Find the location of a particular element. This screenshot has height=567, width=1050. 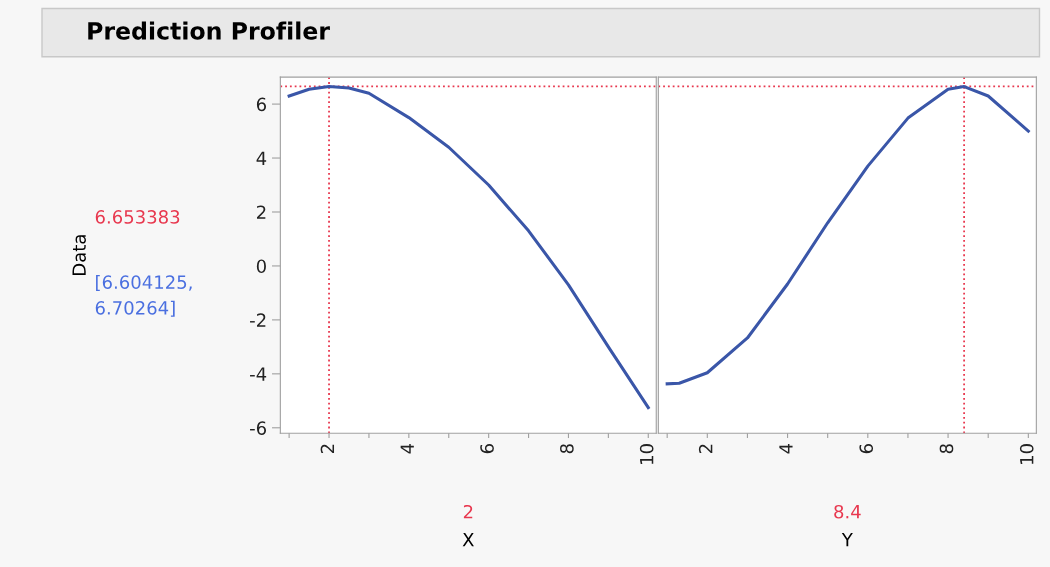

x-axis-title: X is located at coordinates (468, 540).